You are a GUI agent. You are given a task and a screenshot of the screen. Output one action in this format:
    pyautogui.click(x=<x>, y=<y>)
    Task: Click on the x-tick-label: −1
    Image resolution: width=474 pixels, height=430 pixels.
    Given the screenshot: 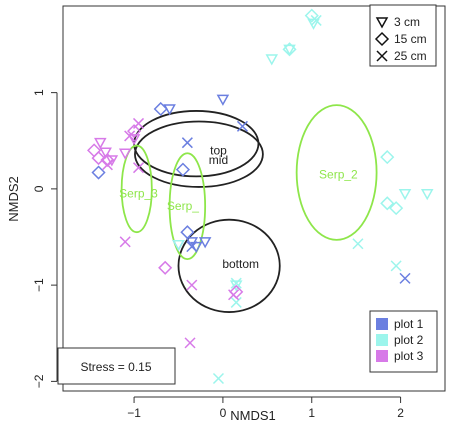 What is the action you would take?
    pyautogui.click(x=134, y=413)
    